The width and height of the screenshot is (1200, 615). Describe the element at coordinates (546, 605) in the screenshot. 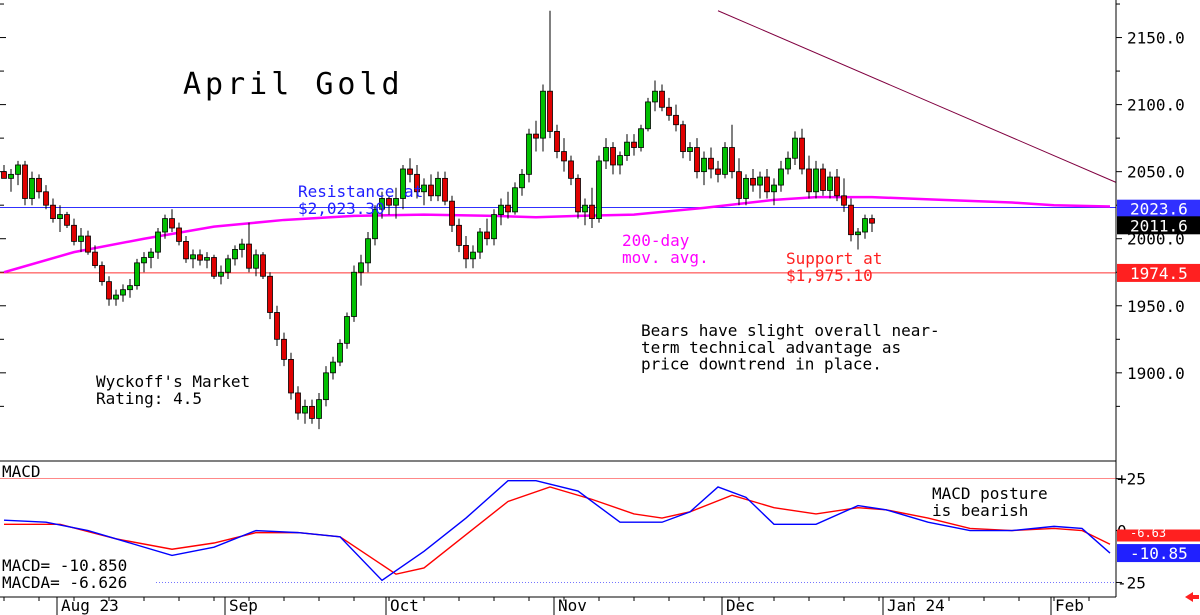

I see `date-axis-ticks: Aug 23 Sep Oct Nov Dec Jan 24 Feb` at that location.